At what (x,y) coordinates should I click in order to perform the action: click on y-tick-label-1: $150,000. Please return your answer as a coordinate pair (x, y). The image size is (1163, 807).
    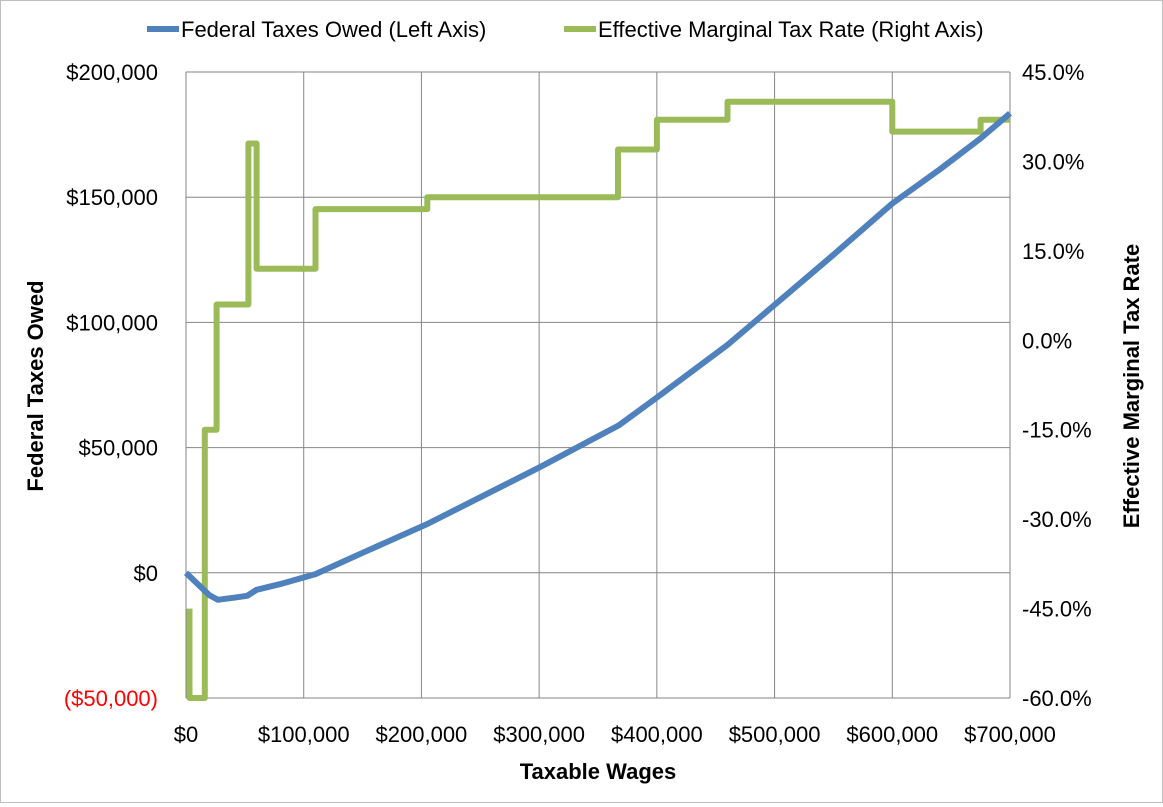
    Looking at the image, I should click on (112, 197).